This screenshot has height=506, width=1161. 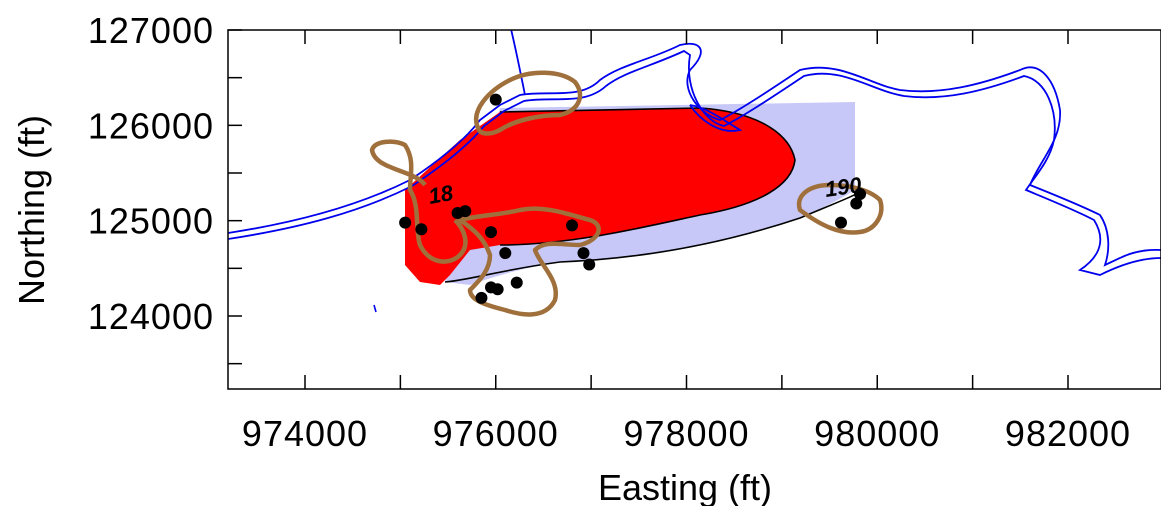 I want to click on contour-label-18: 18, so click(x=441, y=194).